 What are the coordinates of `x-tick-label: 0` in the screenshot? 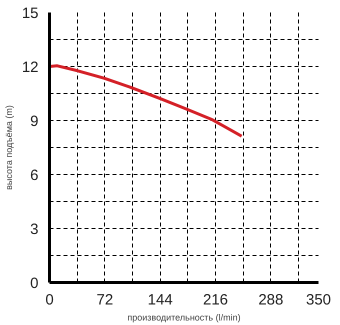 It's located at (49, 300).